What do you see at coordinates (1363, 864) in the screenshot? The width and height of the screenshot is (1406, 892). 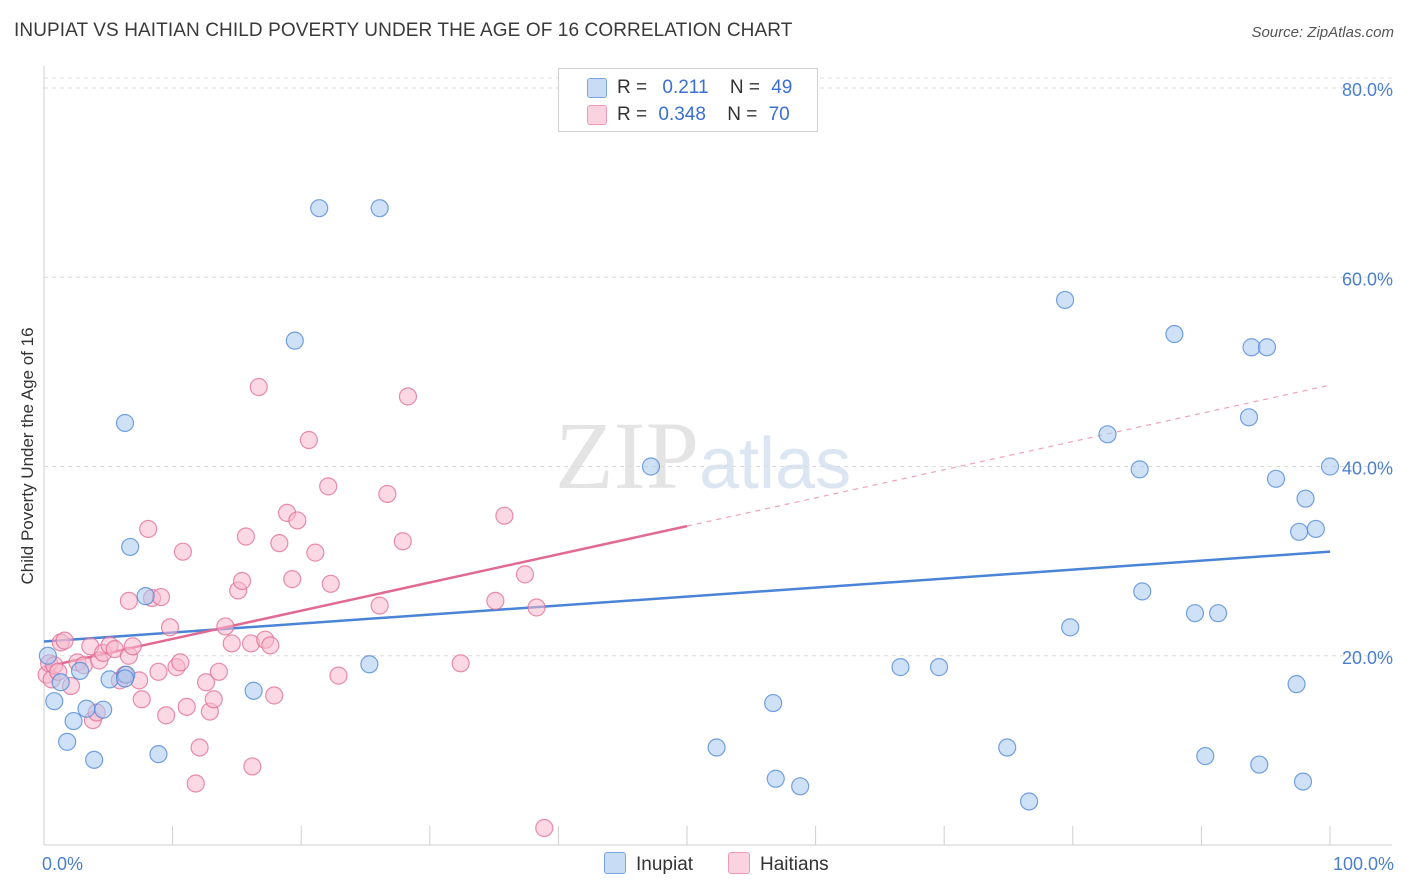 I see `x-tick-label: 100.0%` at bounding box center [1363, 864].